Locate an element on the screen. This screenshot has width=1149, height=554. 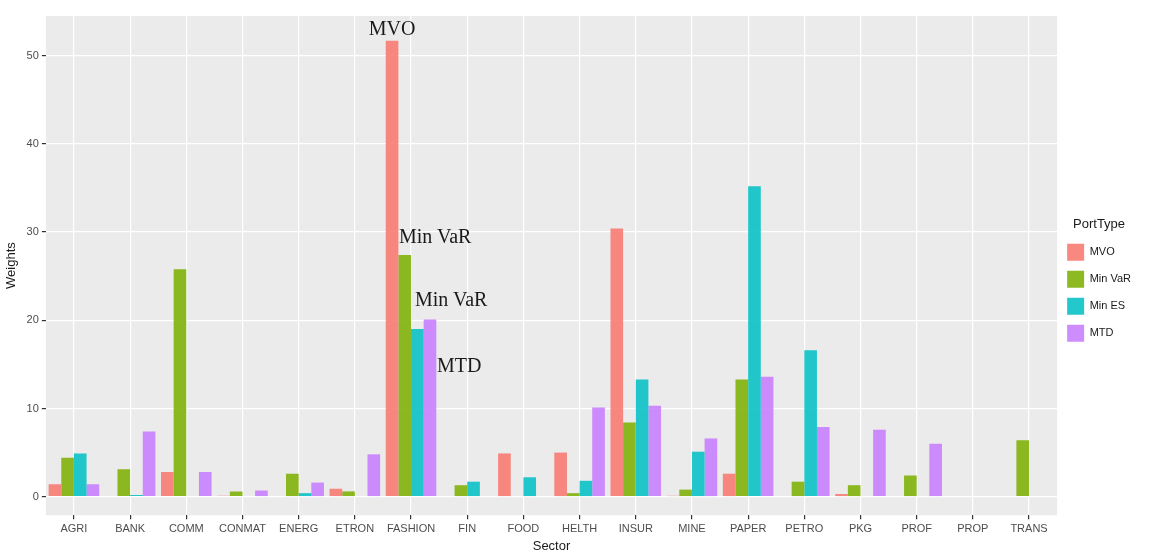
annotation: MVO is located at coordinates (392, 27).